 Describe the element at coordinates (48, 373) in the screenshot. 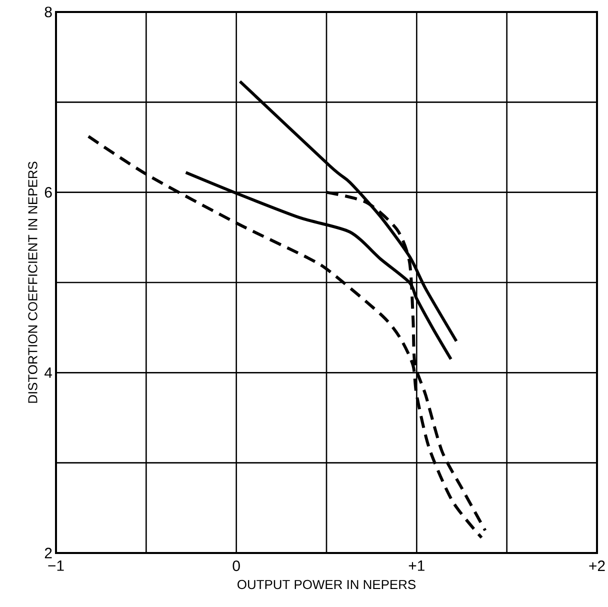

I see `y-tick-label: 4` at that location.